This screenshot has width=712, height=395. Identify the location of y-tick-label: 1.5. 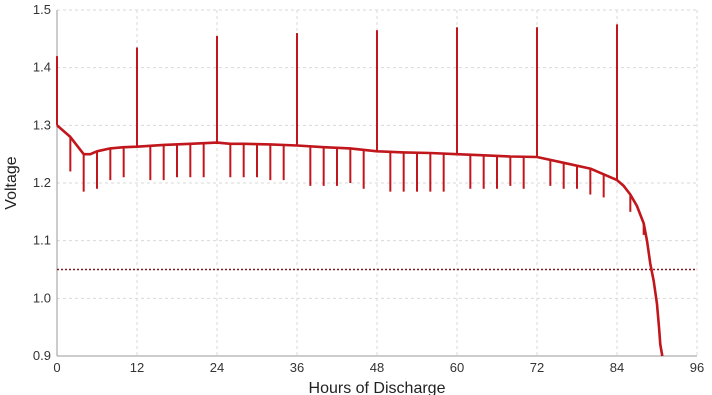
(42, 9).